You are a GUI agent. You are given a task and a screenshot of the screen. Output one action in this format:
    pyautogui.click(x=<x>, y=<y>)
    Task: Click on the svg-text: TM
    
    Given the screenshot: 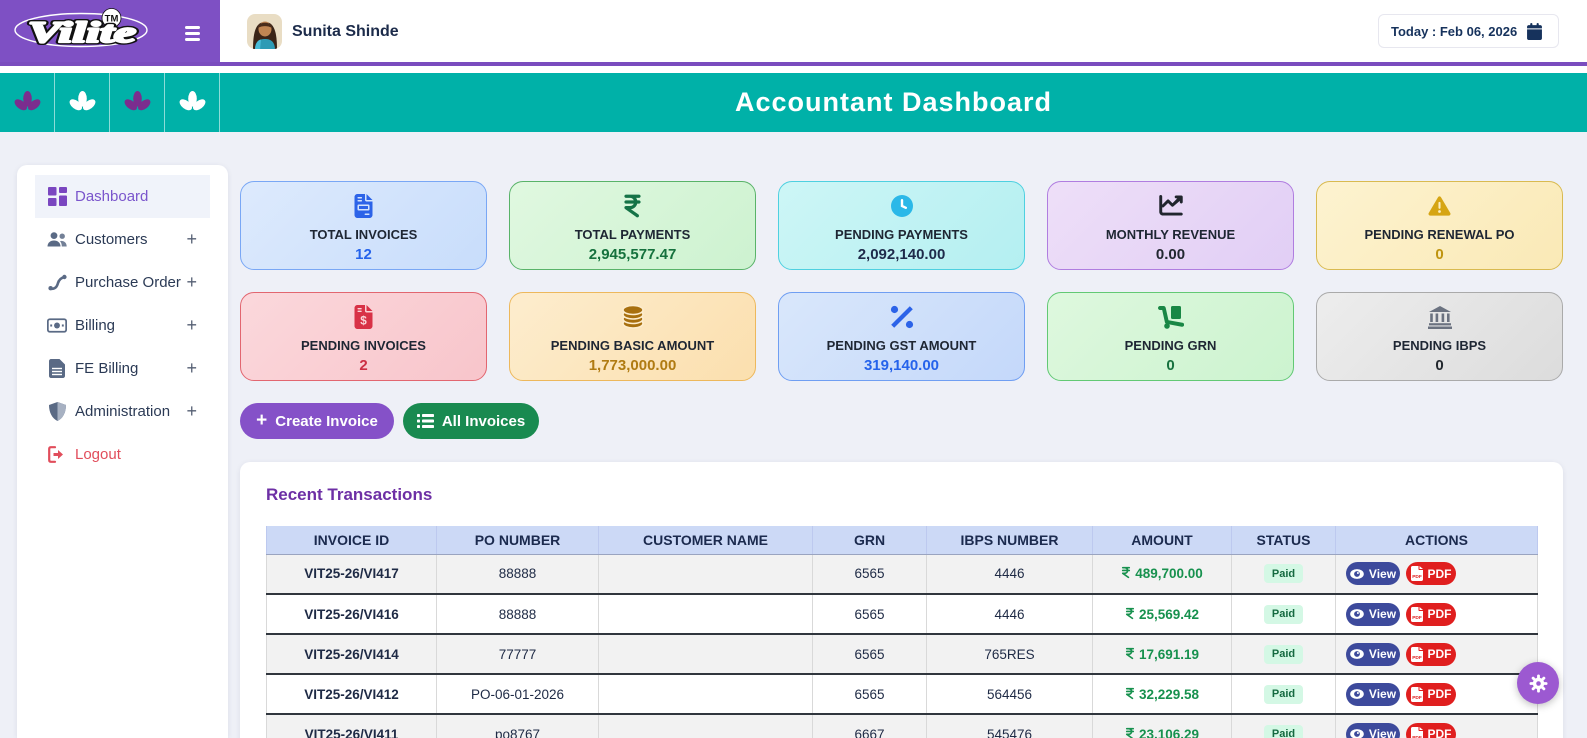 What is the action you would take?
    pyautogui.click(x=112, y=19)
    